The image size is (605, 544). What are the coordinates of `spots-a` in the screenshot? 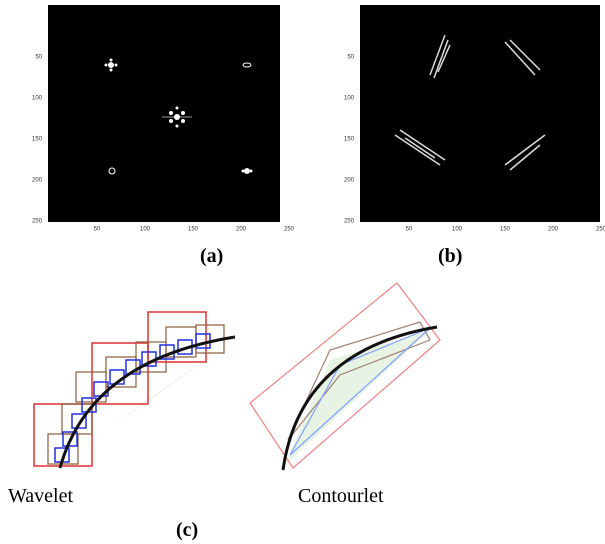 It's located at (178, 116).